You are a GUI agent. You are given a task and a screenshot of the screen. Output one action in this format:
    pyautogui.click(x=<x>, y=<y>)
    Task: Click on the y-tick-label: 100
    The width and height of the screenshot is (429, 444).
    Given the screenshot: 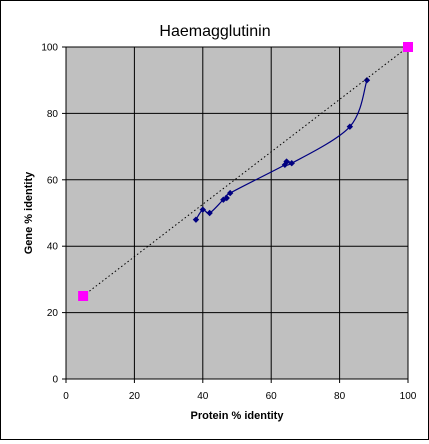 What is the action you would take?
    pyautogui.click(x=49, y=48)
    